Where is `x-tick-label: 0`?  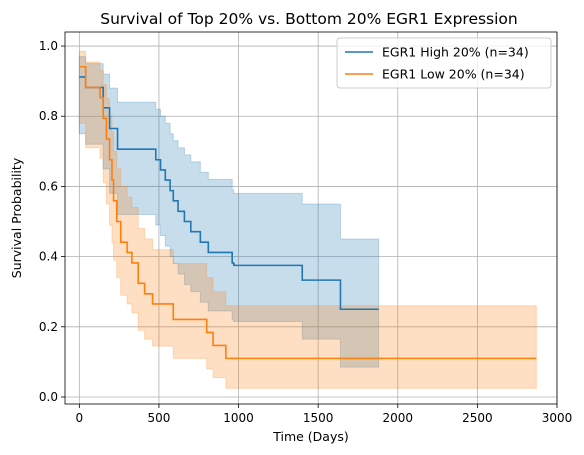 x-tick-label: 0 is located at coordinates (80, 418).